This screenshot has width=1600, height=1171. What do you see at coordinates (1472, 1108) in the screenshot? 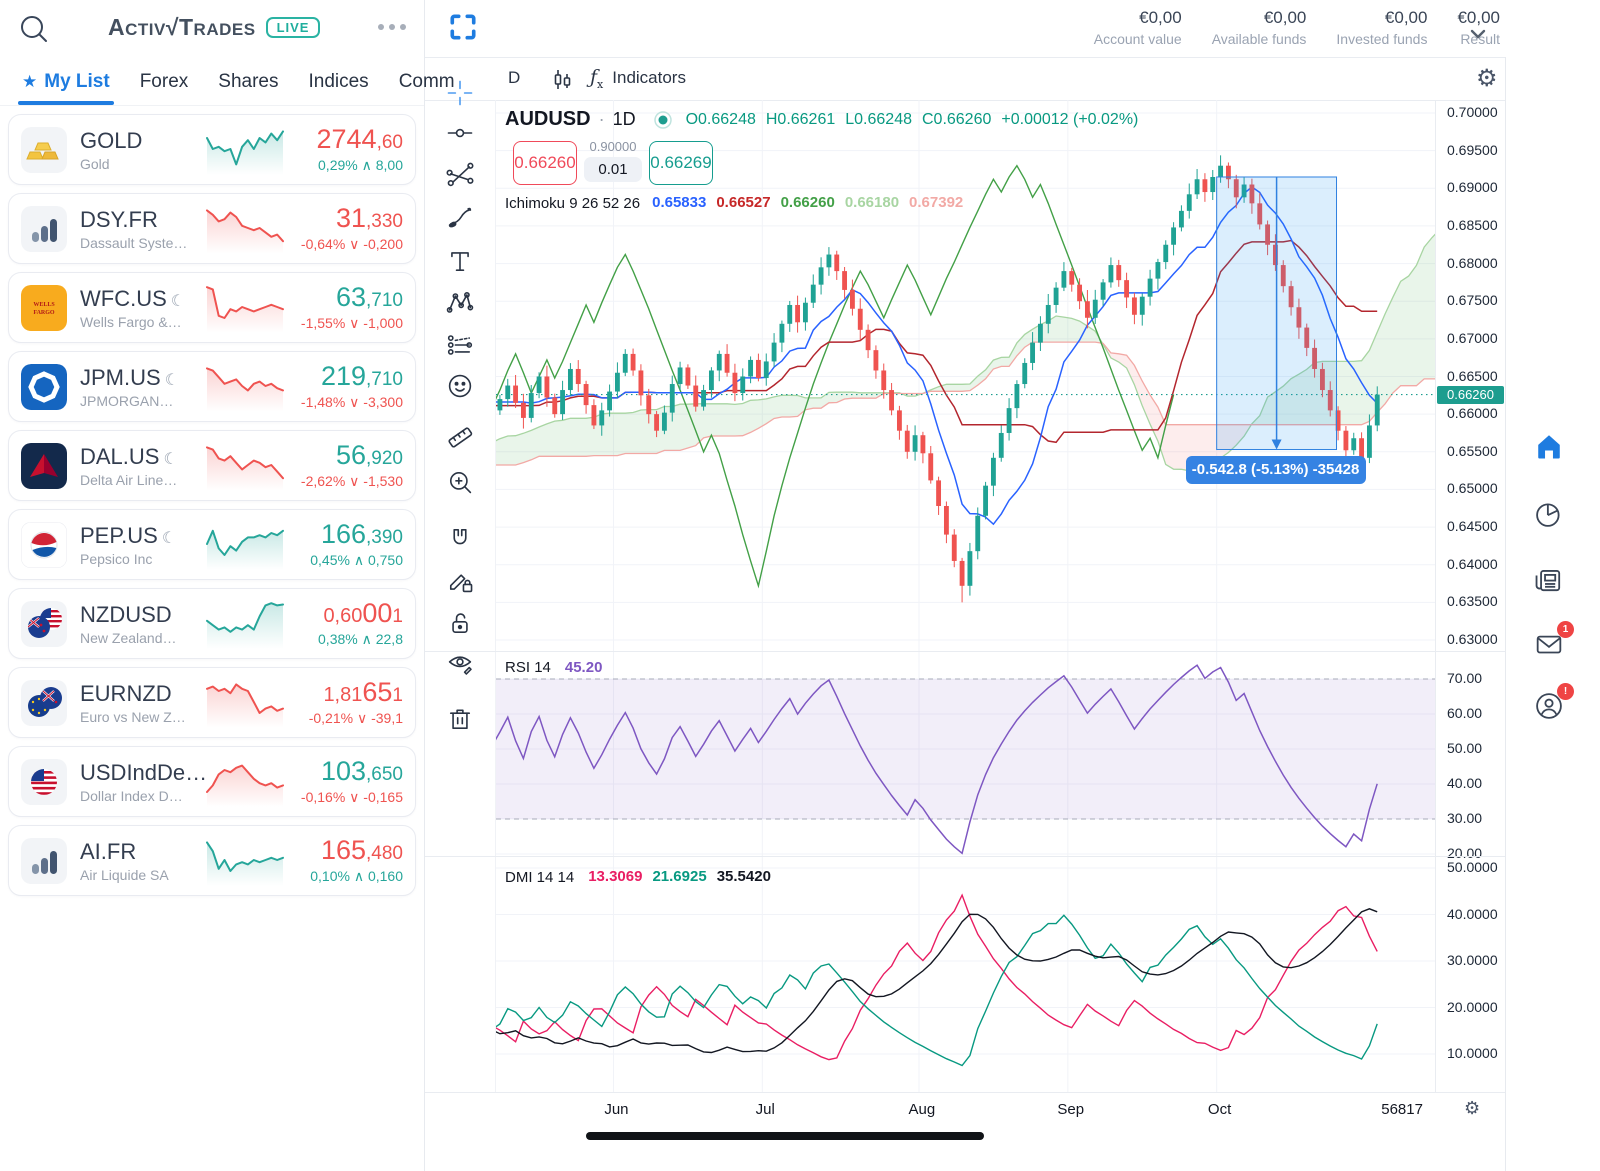
I see `time-axis-gear-icon: ⚙` at bounding box center [1472, 1108].